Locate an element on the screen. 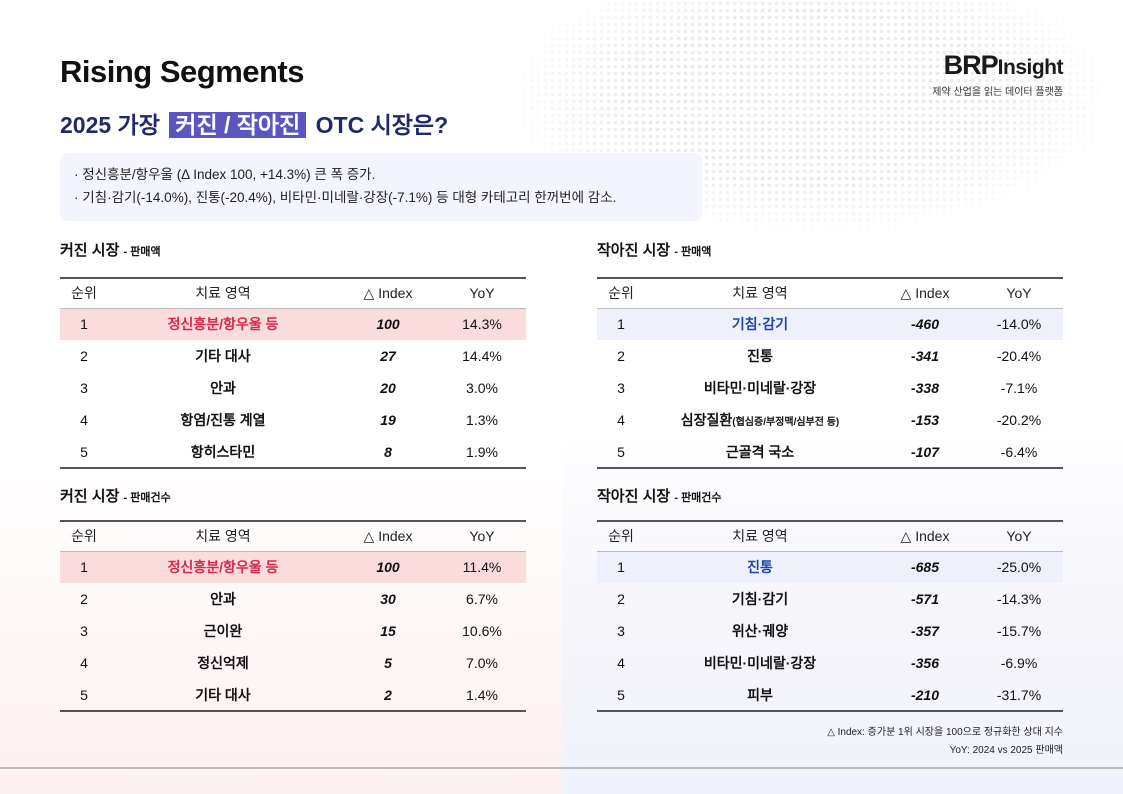  index-cell: -356 is located at coordinates (925, 663).